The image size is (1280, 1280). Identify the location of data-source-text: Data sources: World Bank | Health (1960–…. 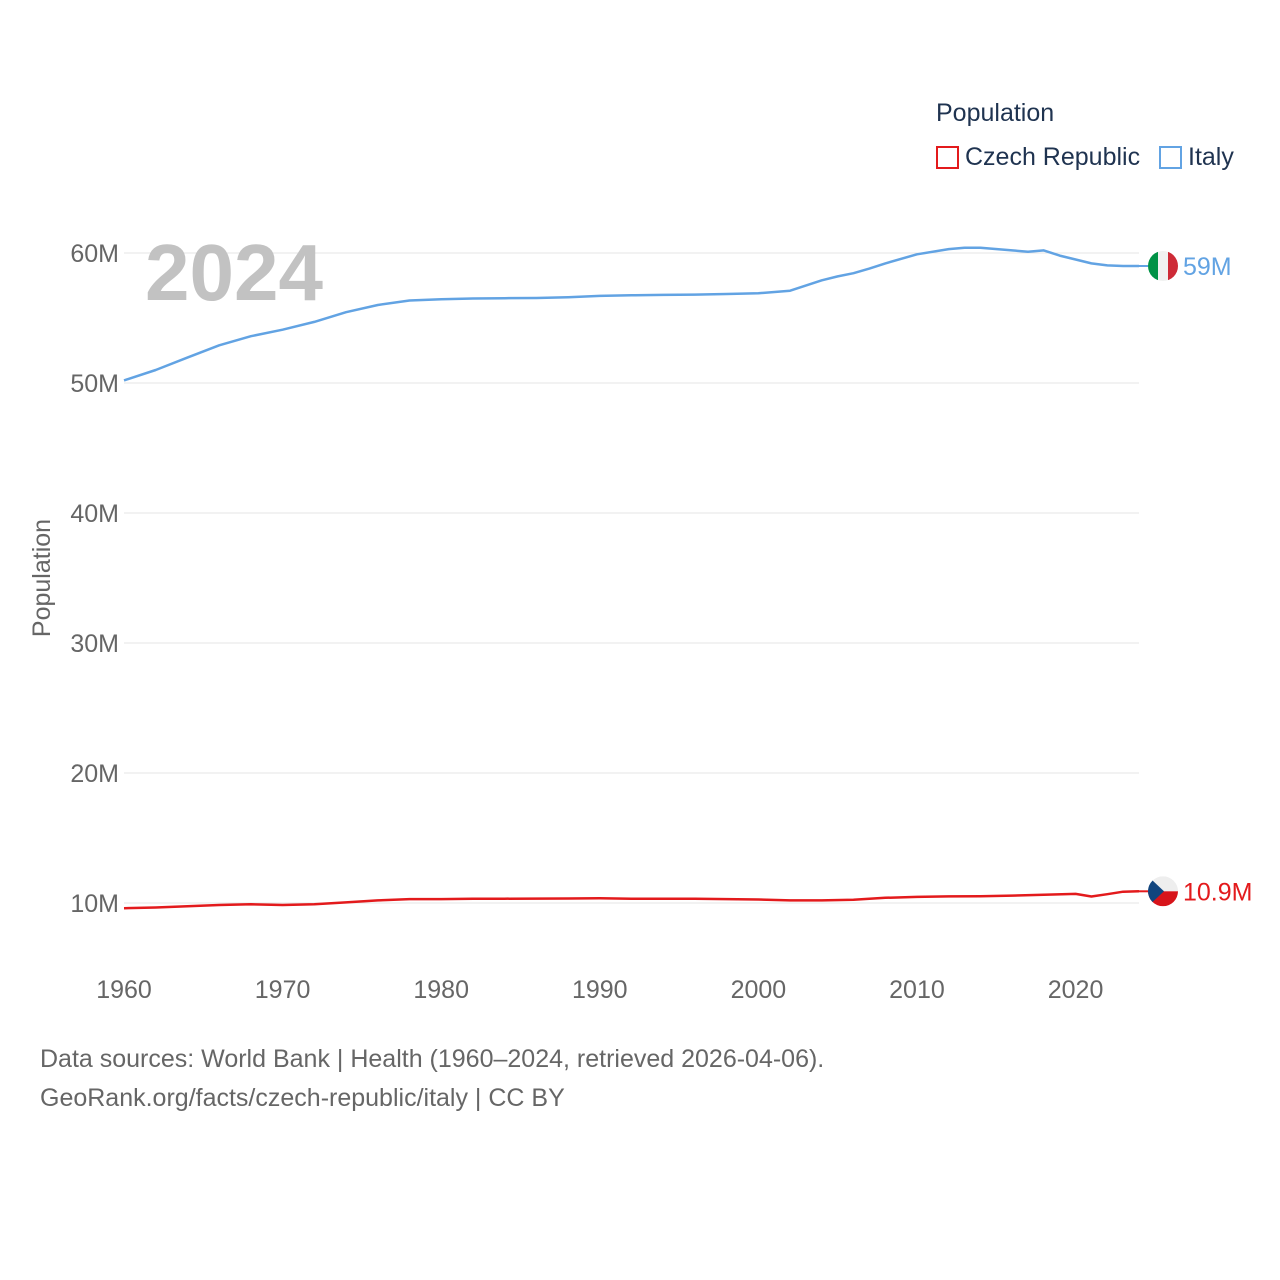
(432, 1059).